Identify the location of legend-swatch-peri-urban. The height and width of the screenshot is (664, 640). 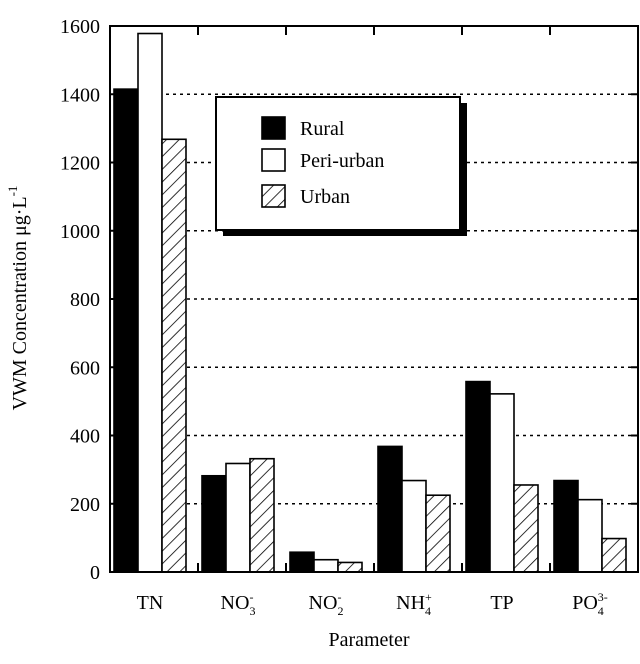
(273, 160).